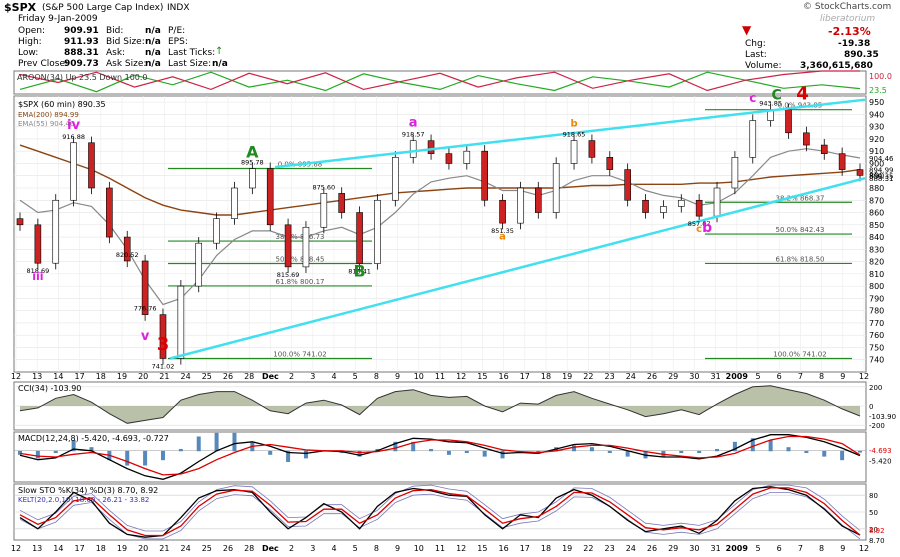 The height and width of the screenshot is (557, 900). I want to click on cci-tick-label: -200, so click(877, 426).